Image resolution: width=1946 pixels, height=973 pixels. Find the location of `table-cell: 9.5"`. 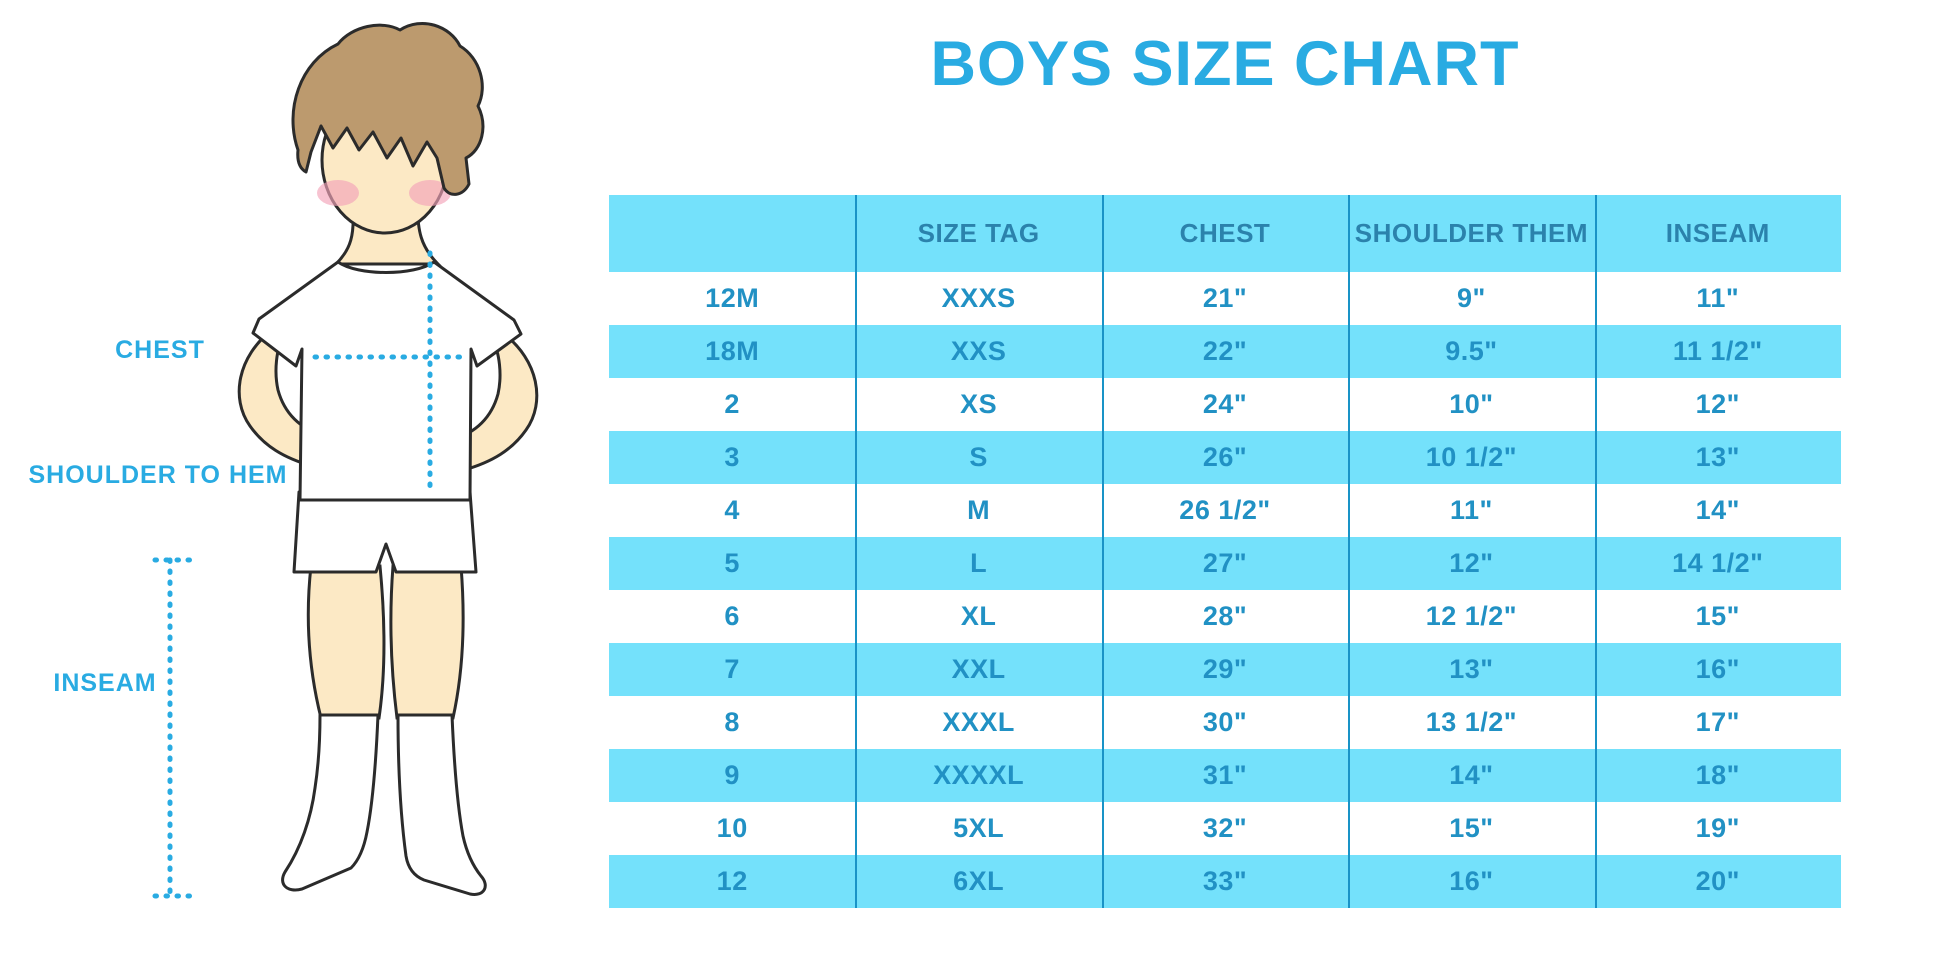

table-cell: 9.5" is located at coordinates (1471, 351).